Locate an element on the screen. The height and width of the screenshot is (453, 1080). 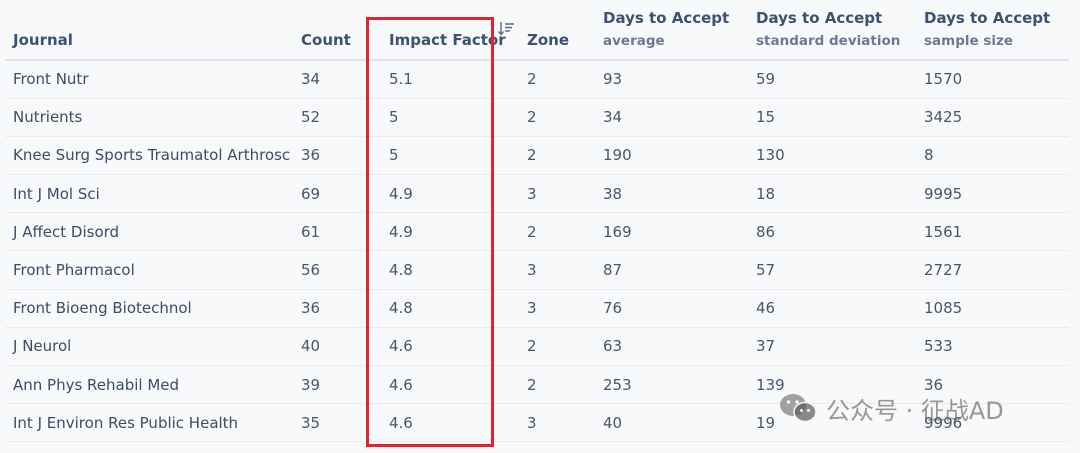
cell-days-sample-size: 9996 is located at coordinates (992, 423).